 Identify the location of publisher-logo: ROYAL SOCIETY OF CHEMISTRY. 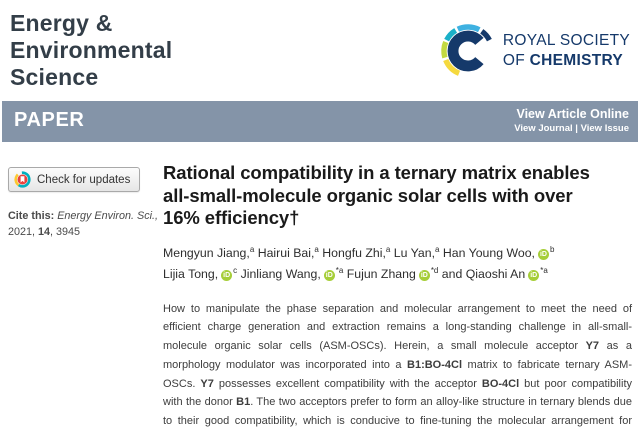
(534, 51).